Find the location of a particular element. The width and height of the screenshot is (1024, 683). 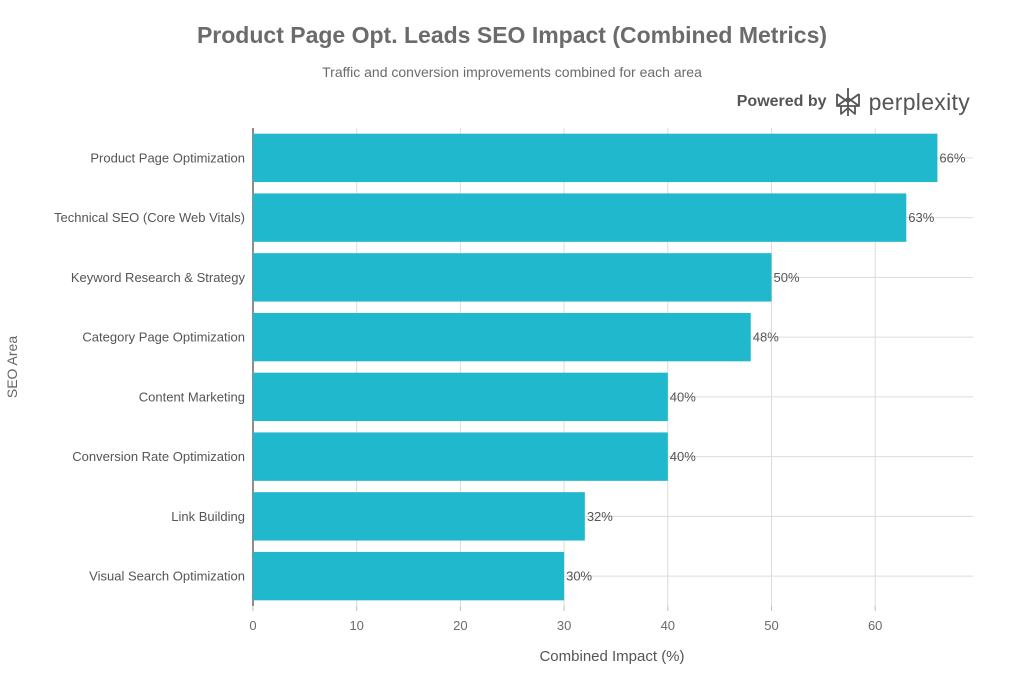

data-label: 50% is located at coordinates (787, 277).